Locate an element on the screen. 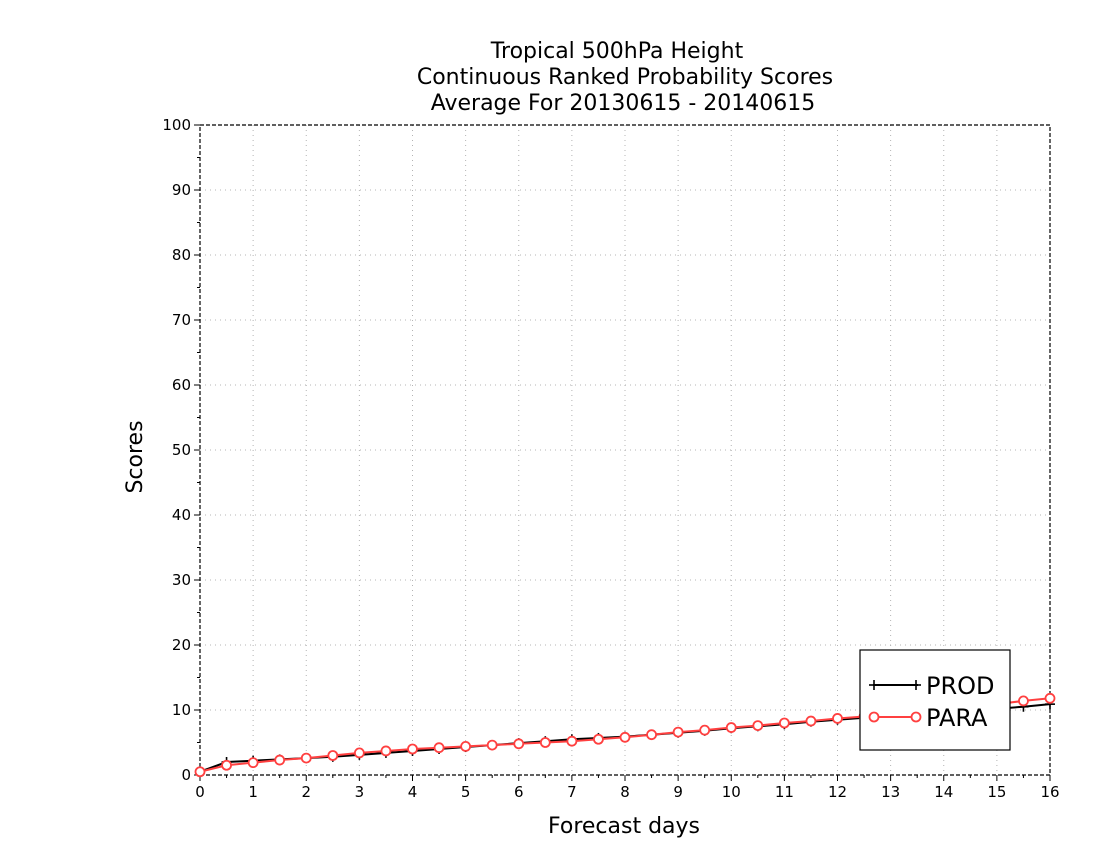 Image resolution: width=1100 pixels, height=850 pixels. x-tick-label: 6 is located at coordinates (519, 792).